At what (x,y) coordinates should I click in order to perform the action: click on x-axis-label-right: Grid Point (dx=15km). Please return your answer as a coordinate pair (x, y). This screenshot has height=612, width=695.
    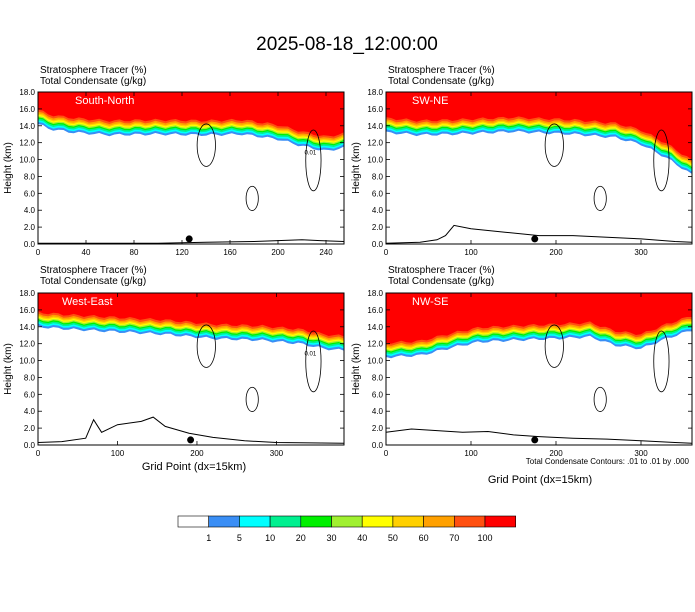
    Looking at the image, I should click on (540, 480).